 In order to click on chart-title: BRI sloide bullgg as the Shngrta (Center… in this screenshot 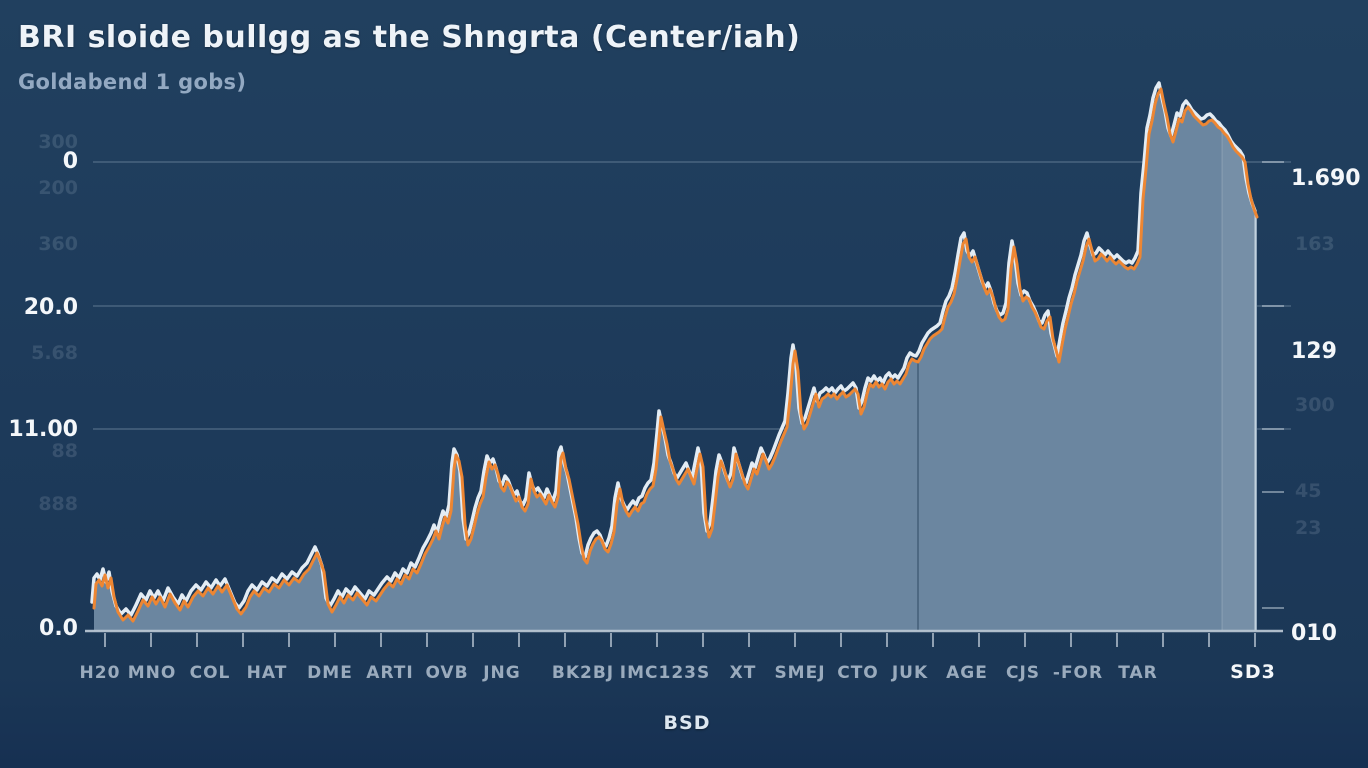, I will do `click(409, 37)`.